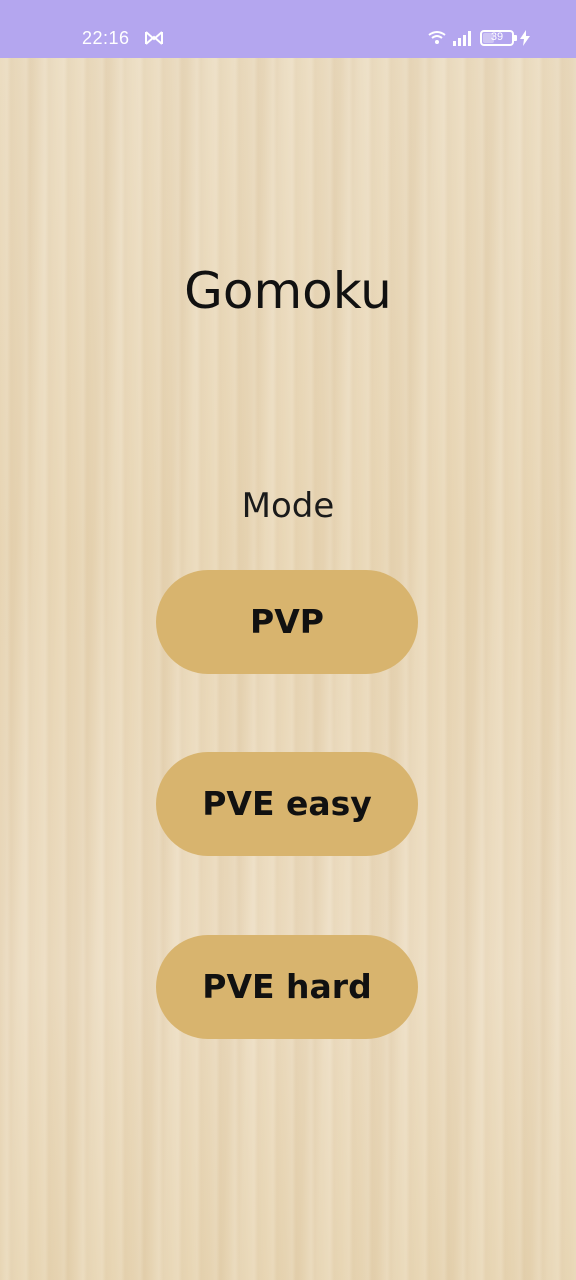  I want to click on status-time: 22:16, so click(106, 38).